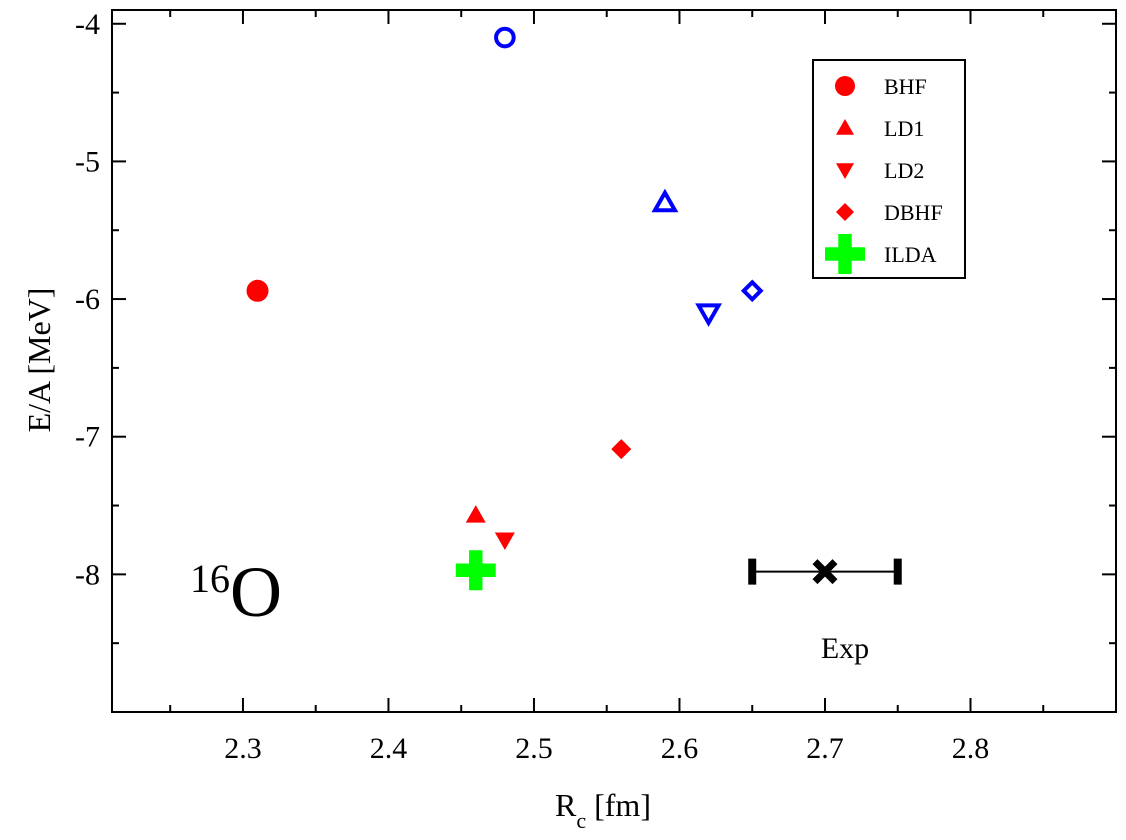 The height and width of the screenshot is (840, 1126). What do you see at coordinates (905, 86) in the screenshot?
I see `legend-label-bhf: BHF` at bounding box center [905, 86].